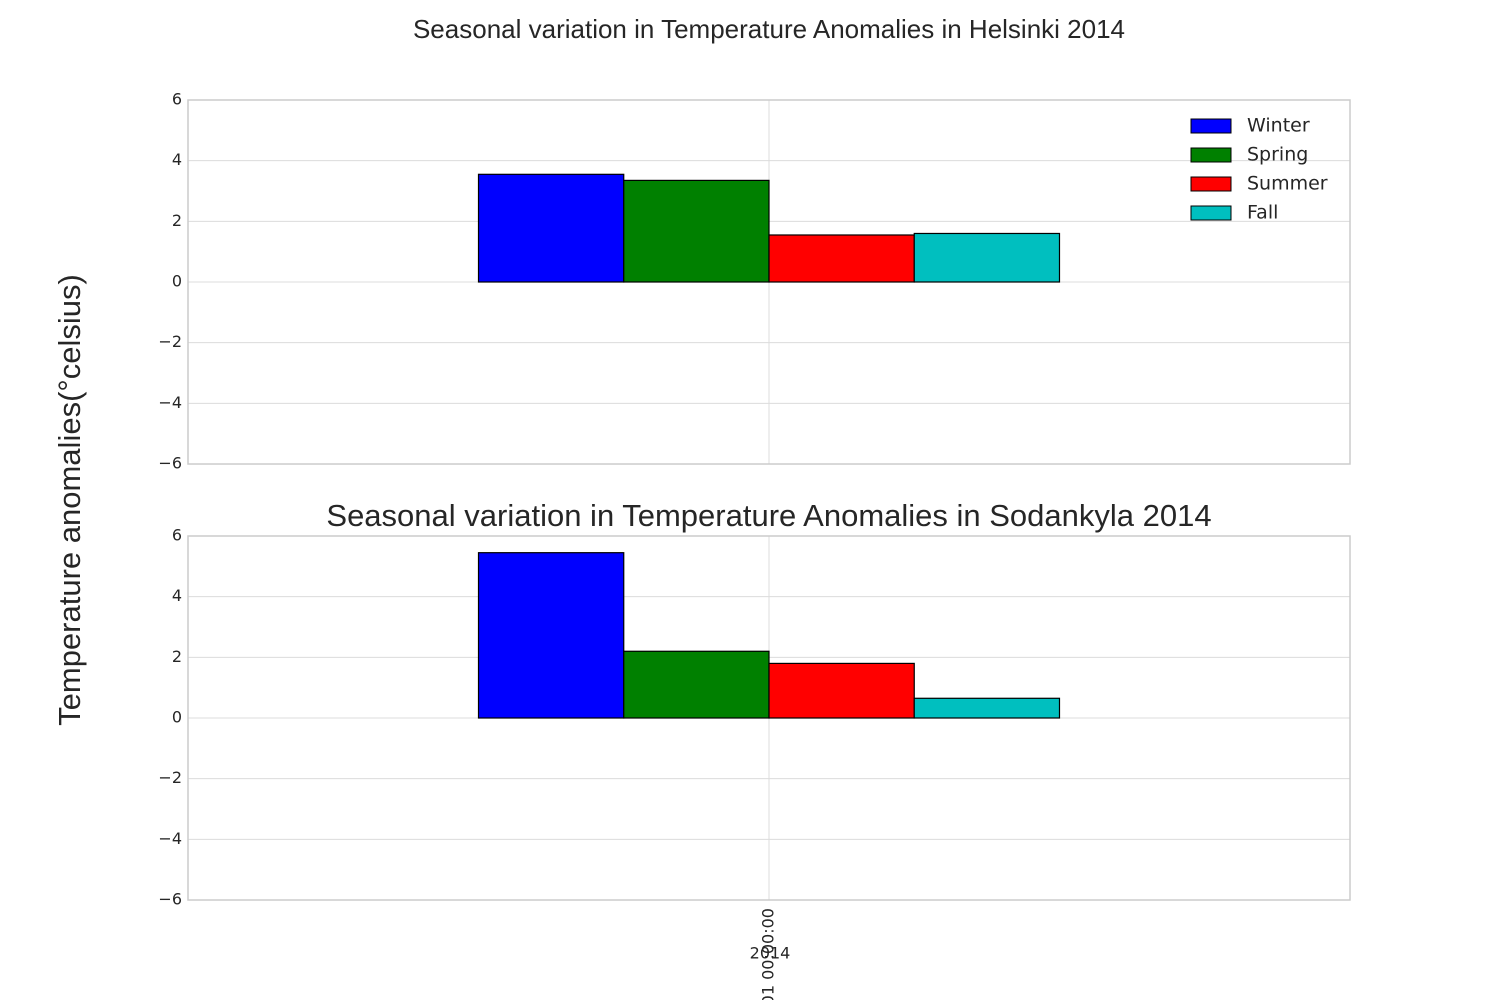 The width and height of the screenshot is (1500, 1000). I want to click on y-axis-label: Temperature anomalies(°celsius), so click(69, 500).